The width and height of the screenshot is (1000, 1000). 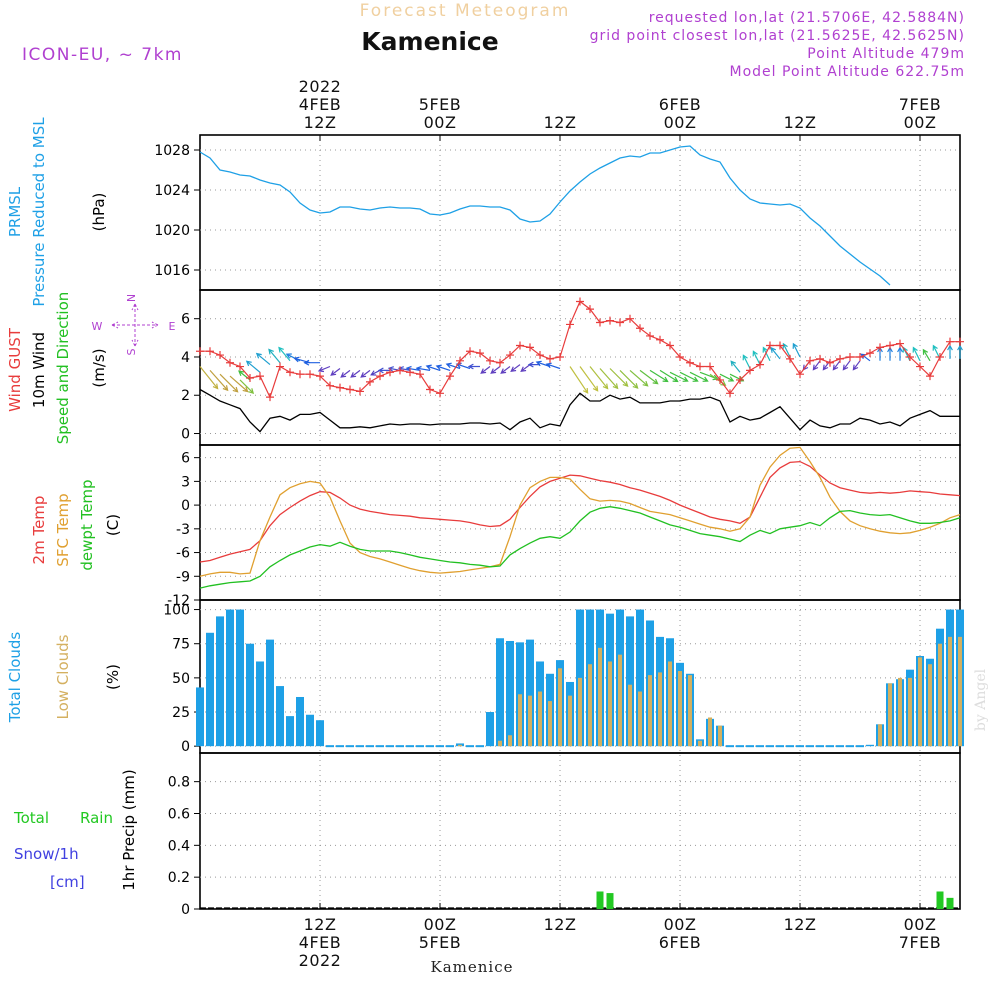 I want to click on product-title: Forecast Meteogram, so click(x=465, y=11).